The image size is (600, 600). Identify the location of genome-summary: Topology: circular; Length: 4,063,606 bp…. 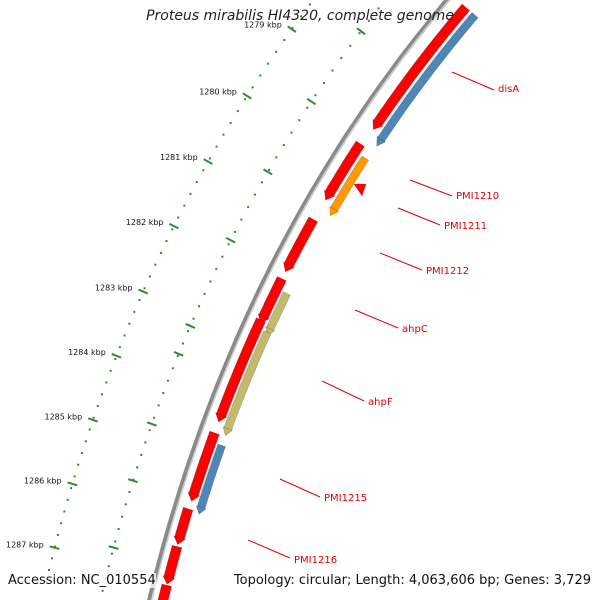
(412, 580).